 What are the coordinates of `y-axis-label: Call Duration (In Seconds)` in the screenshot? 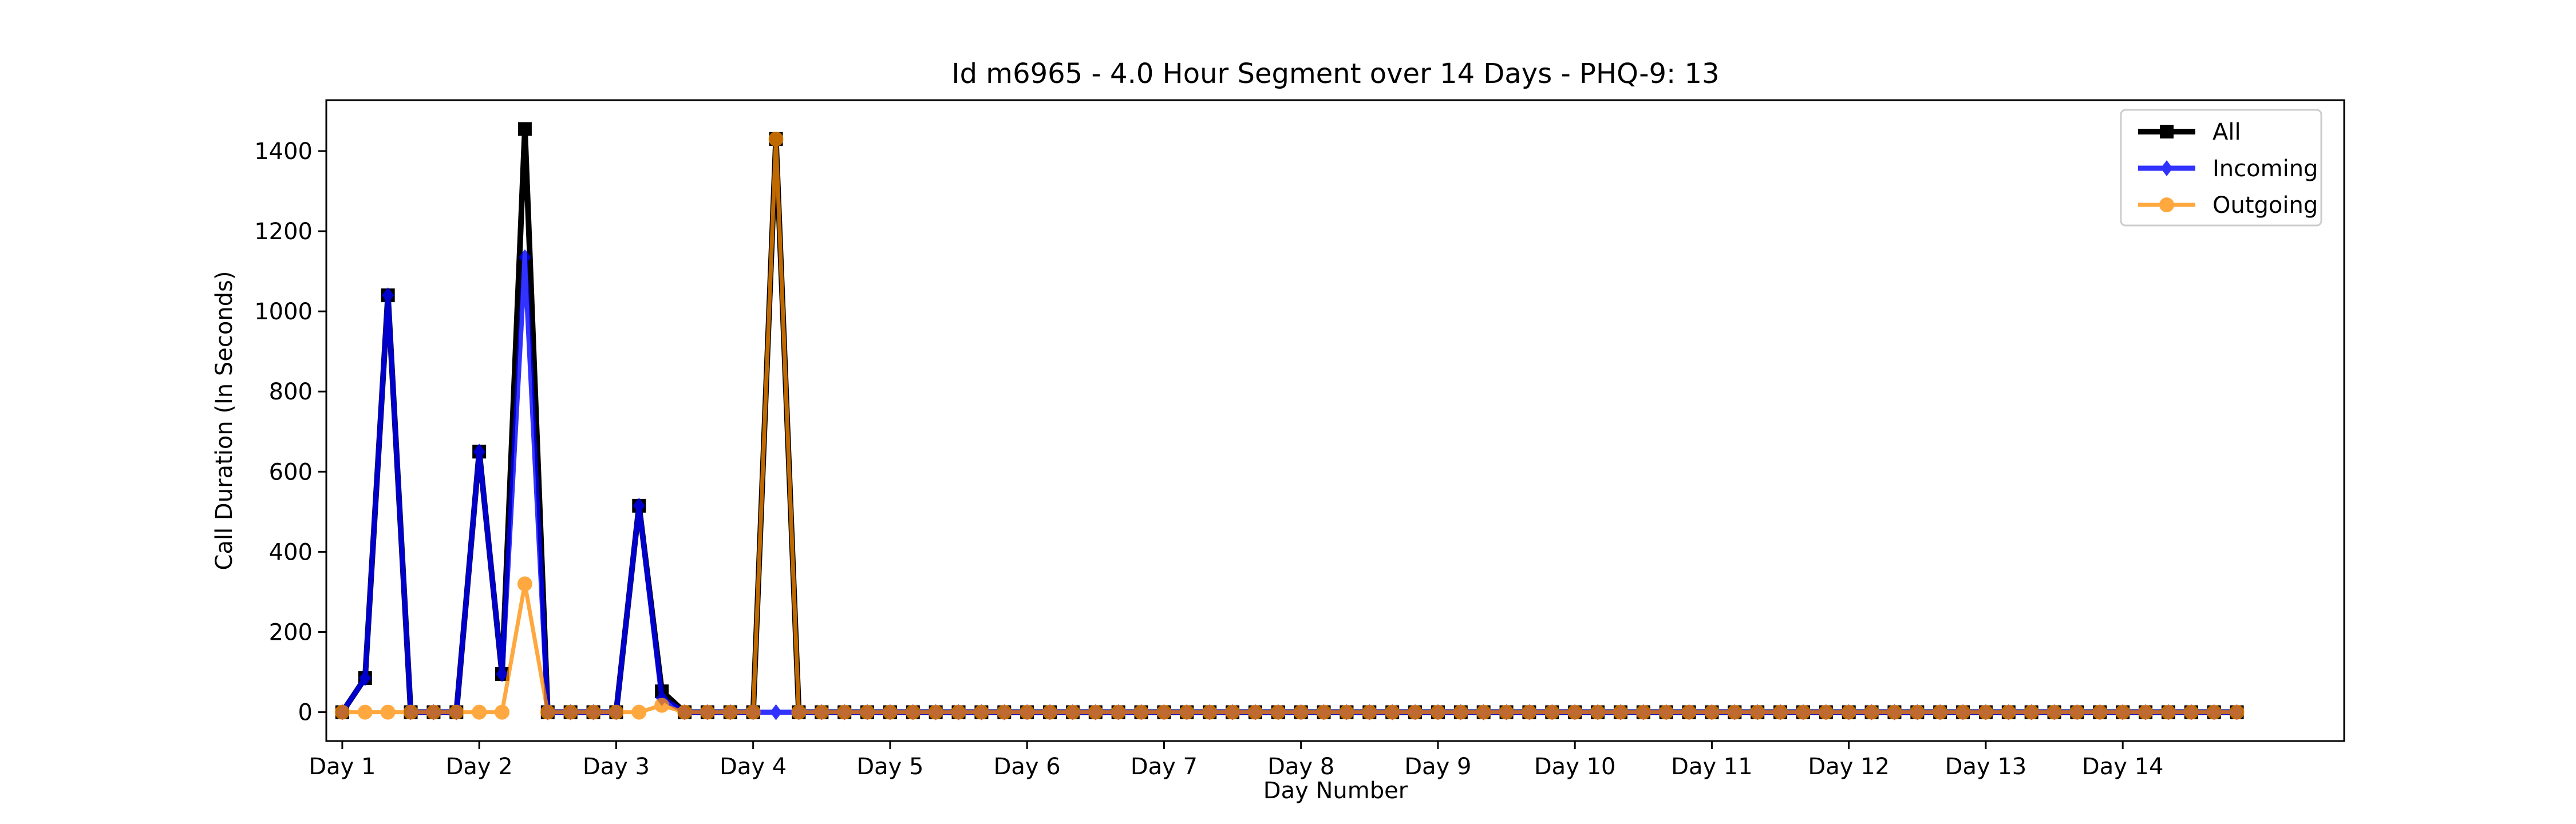 It's located at (224, 421).